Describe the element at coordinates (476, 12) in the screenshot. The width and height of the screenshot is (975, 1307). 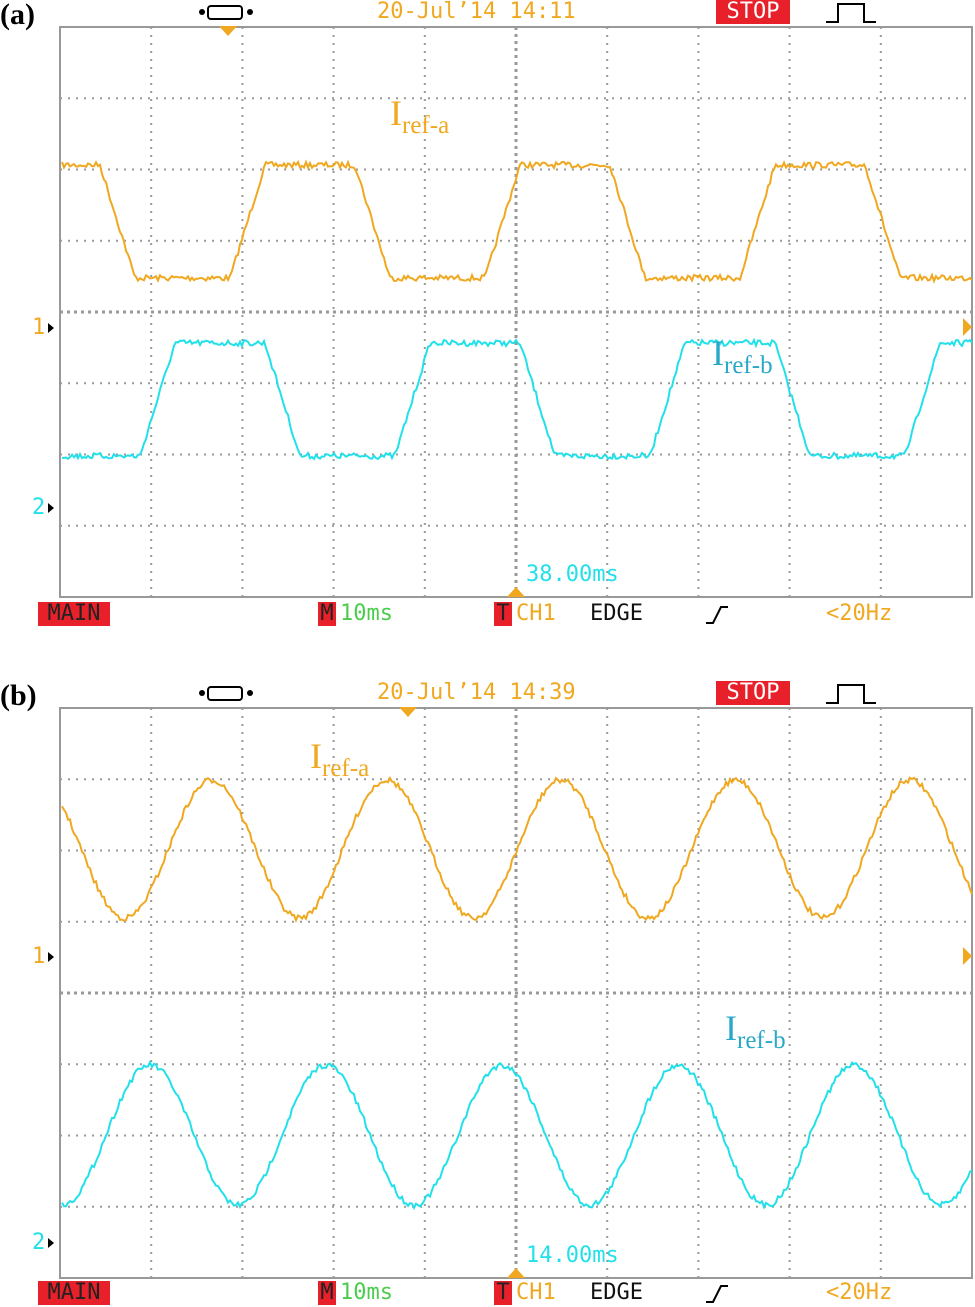
I see `timestamp: 20-Jul’14 14:11` at that location.